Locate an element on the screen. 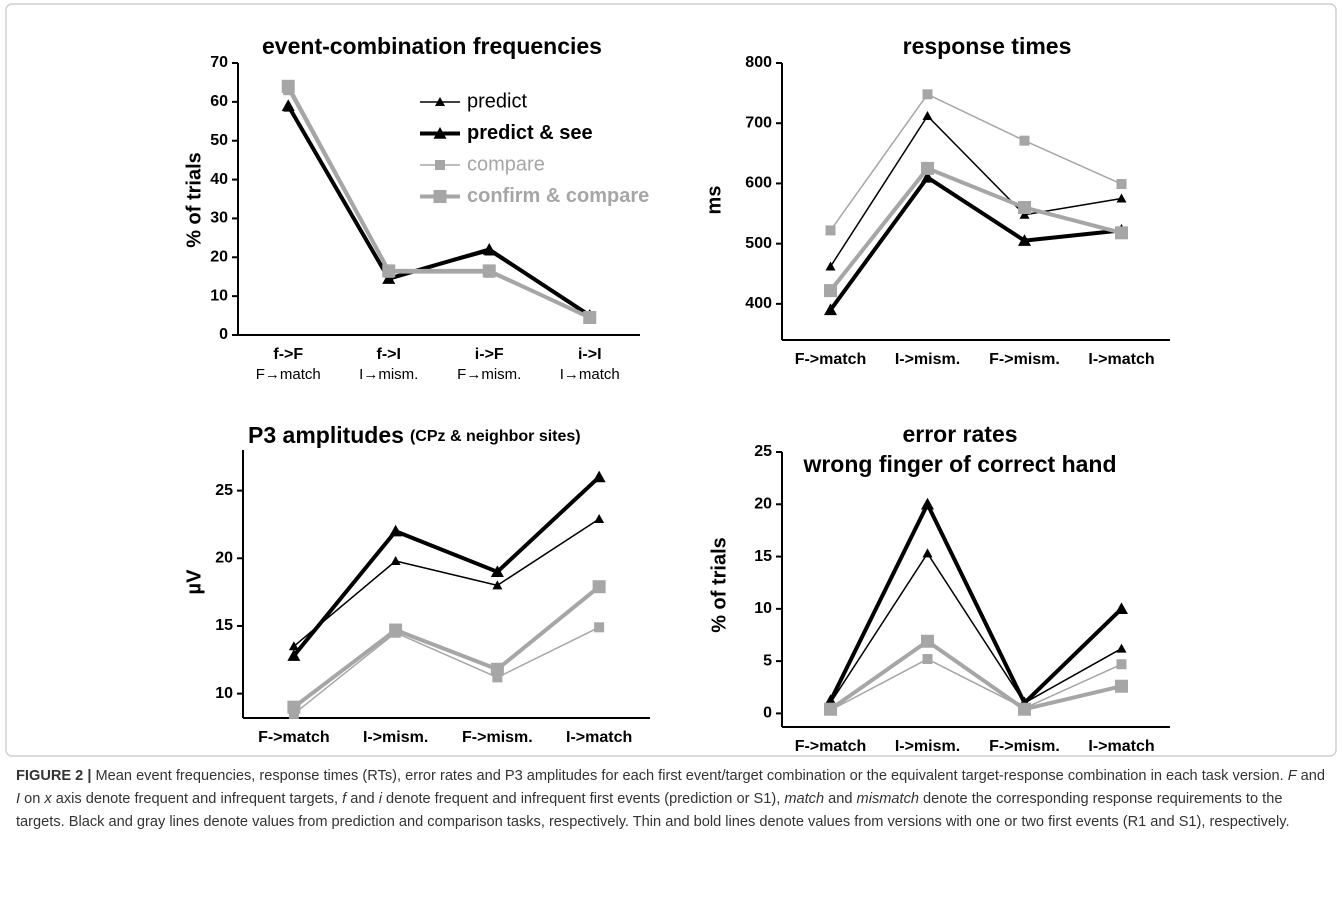  caption-text: F is located at coordinates (1292, 776).